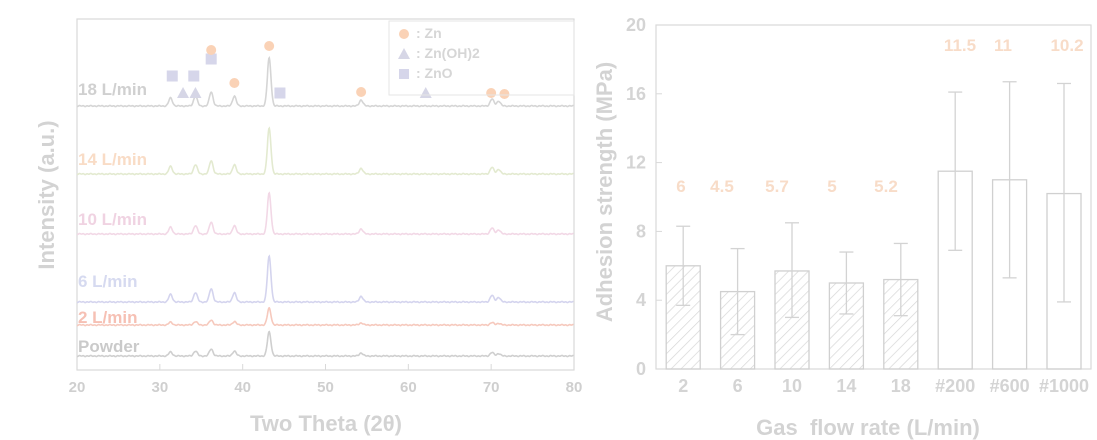  What do you see at coordinates (108, 281) in the screenshot?
I see `xrd-trace-label: 6 L/min` at bounding box center [108, 281].